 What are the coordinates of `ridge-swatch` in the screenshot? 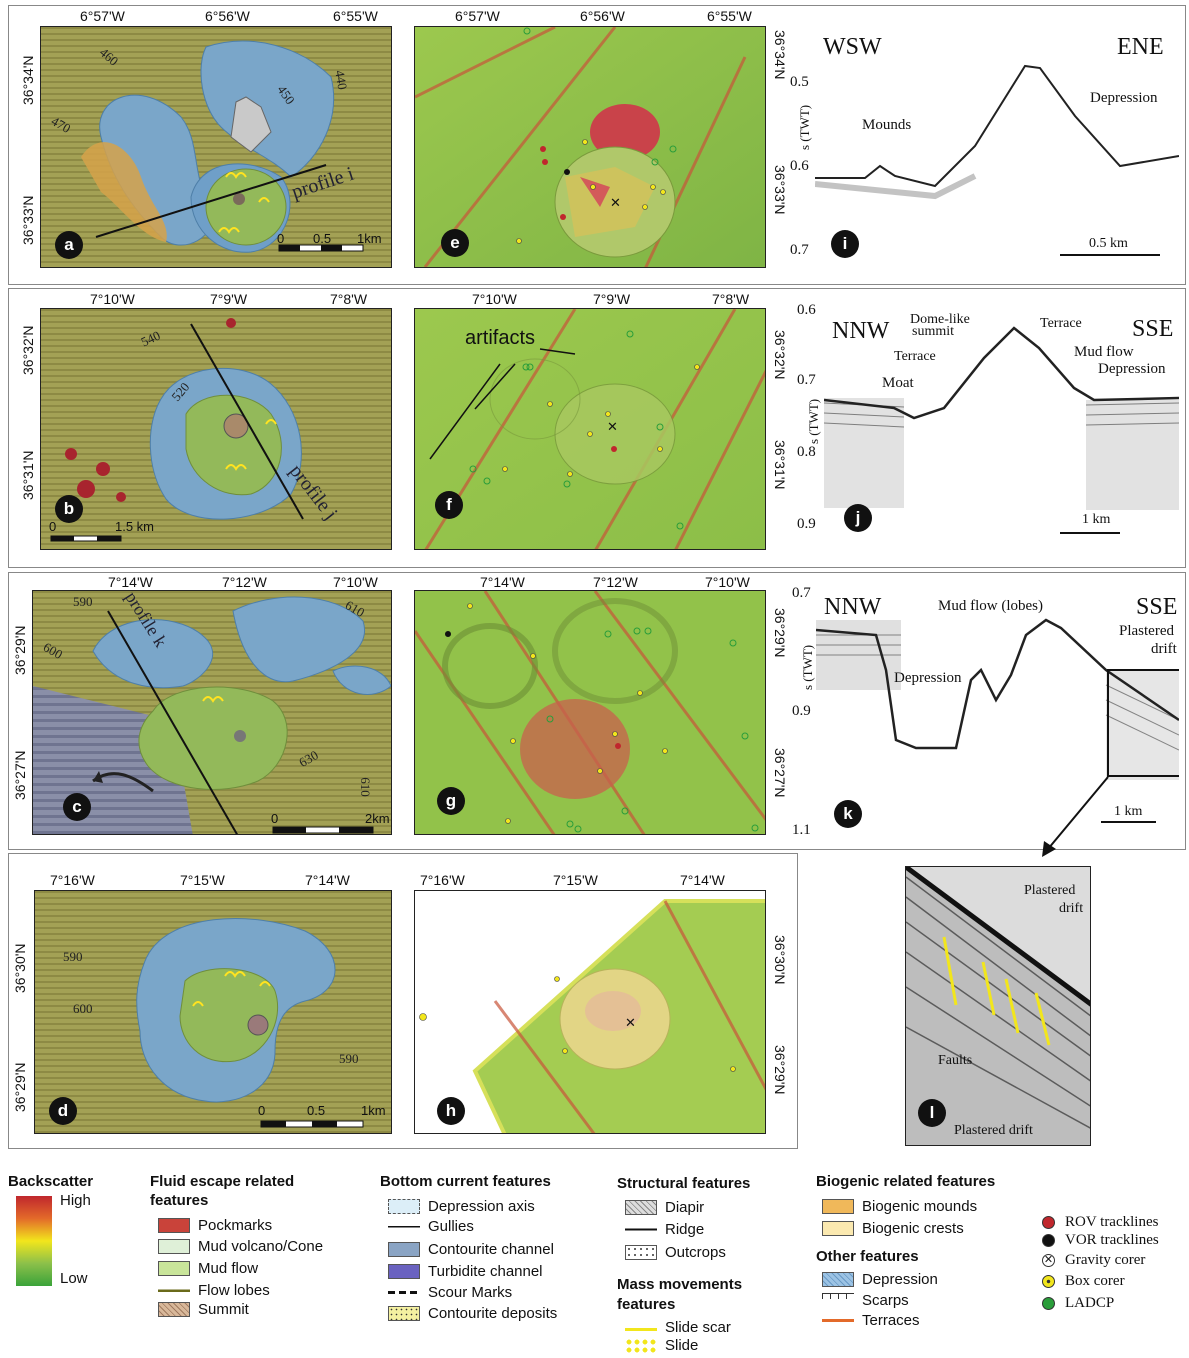 It's located at (641, 1229).